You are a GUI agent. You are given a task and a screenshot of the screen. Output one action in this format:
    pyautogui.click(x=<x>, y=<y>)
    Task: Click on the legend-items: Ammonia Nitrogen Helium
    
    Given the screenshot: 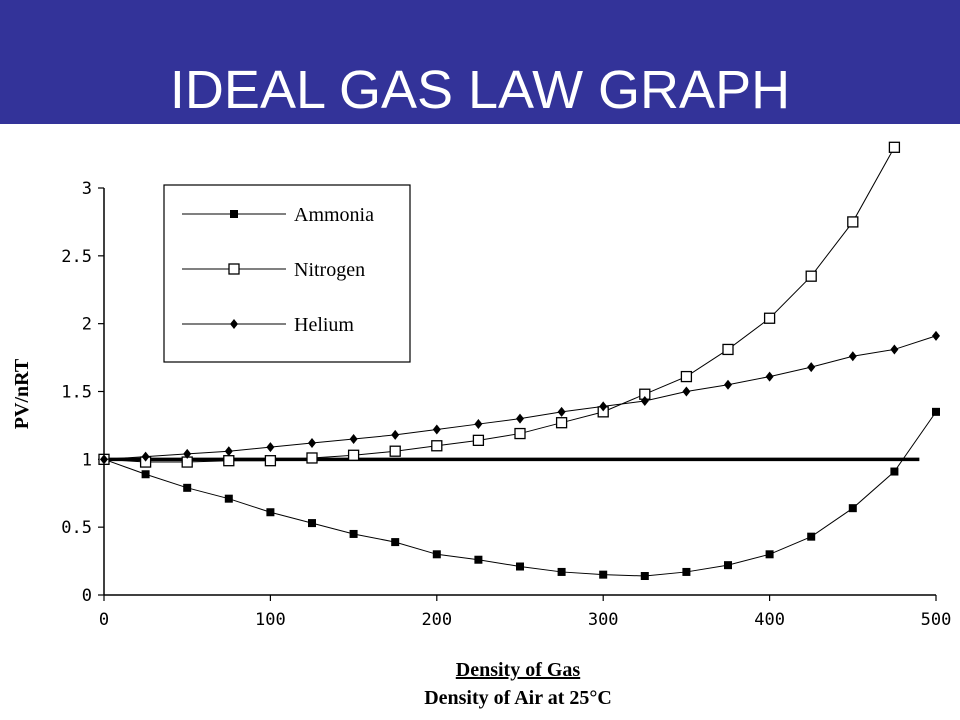 What is the action you would take?
    pyautogui.click(x=278, y=270)
    